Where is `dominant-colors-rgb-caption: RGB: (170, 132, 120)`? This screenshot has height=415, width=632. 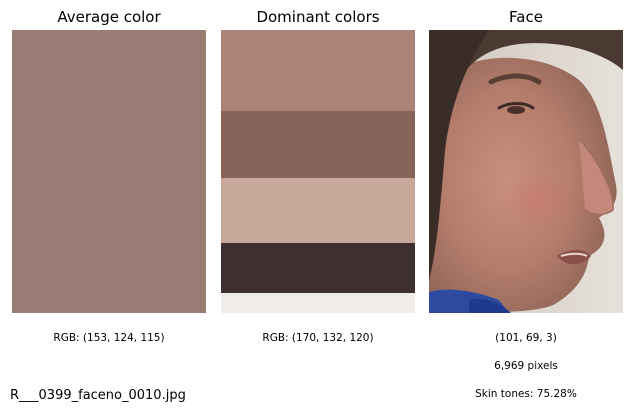 dominant-colors-rgb-caption: RGB: (170, 132, 120) is located at coordinates (318, 338).